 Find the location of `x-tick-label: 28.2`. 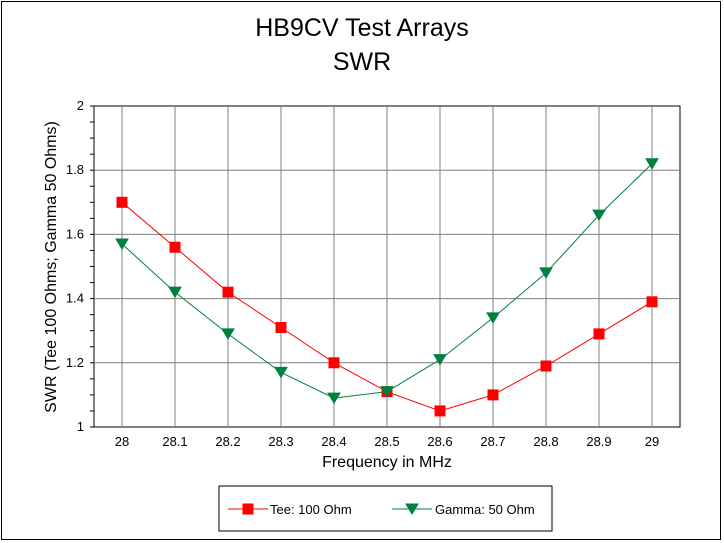

x-tick-label: 28.2 is located at coordinates (227, 441).